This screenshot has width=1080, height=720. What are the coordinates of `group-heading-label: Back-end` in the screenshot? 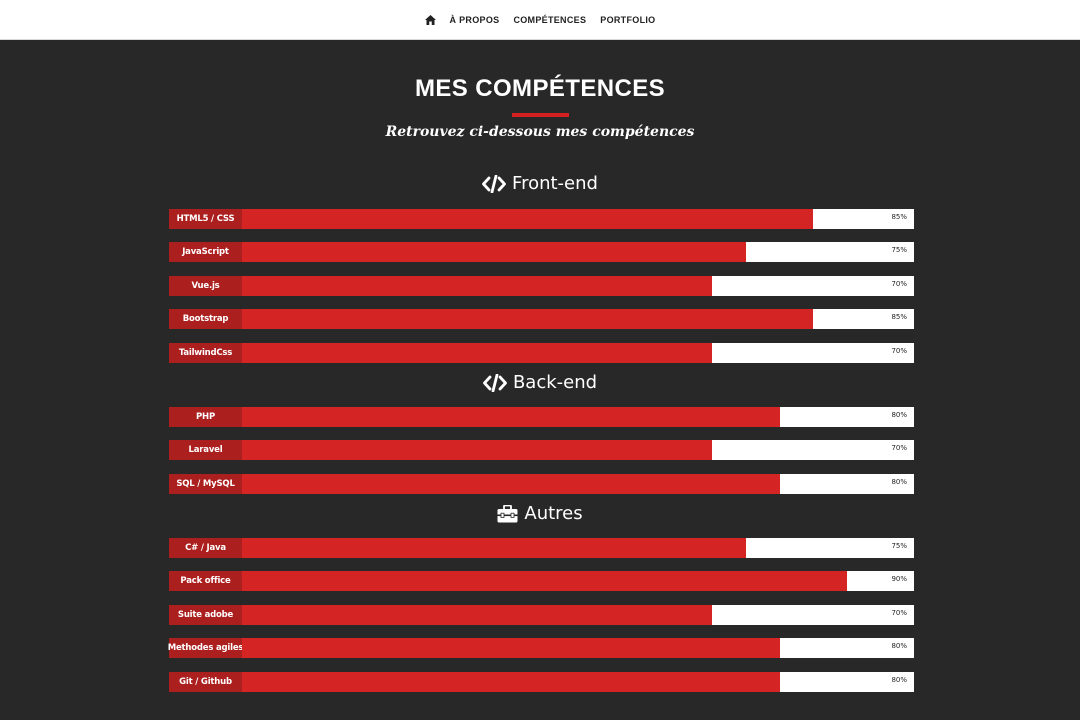 It's located at (555, 382).